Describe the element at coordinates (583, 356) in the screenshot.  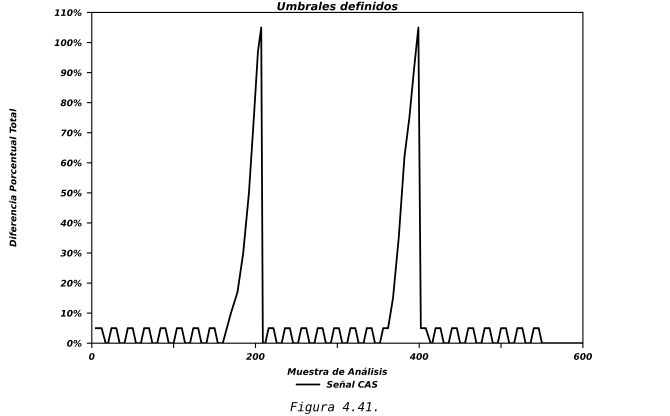
I see `x-tick-label: 600` at that location.